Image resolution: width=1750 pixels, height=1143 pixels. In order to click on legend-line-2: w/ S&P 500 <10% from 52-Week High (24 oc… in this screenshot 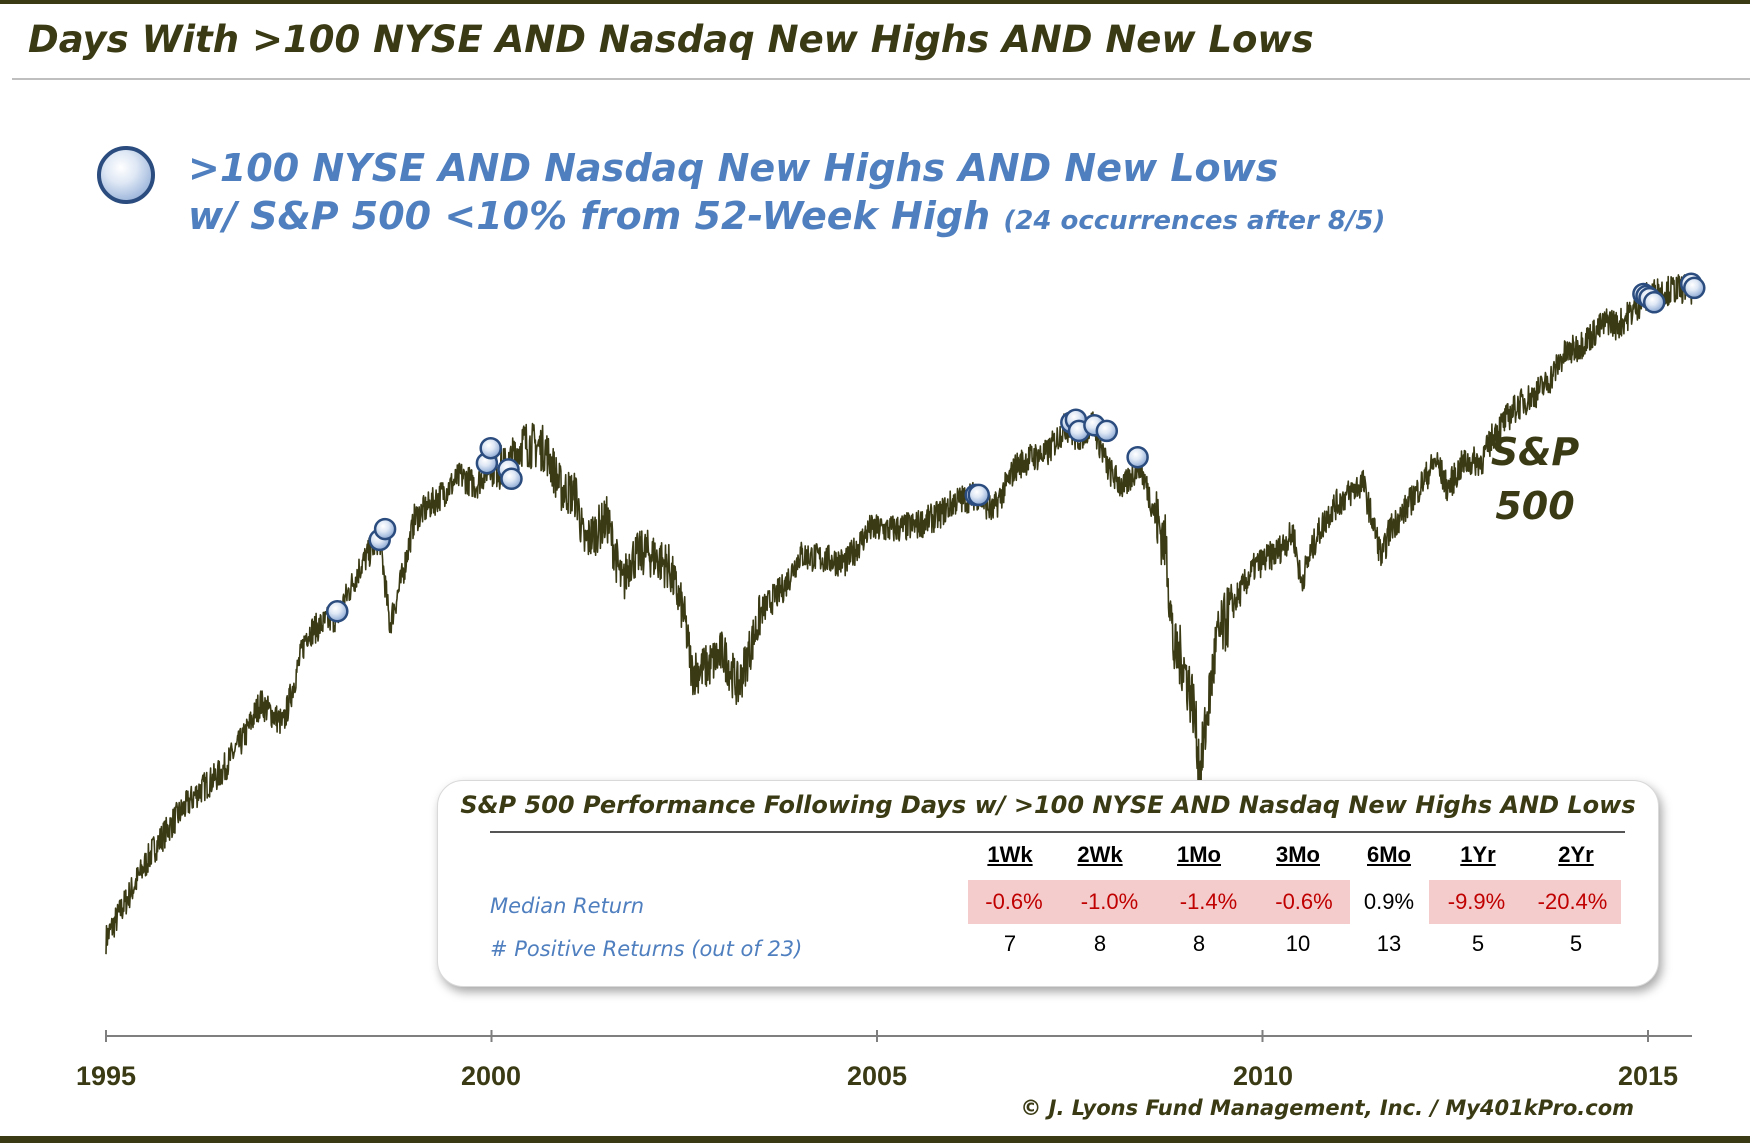, I will do `click(786, 216)`.